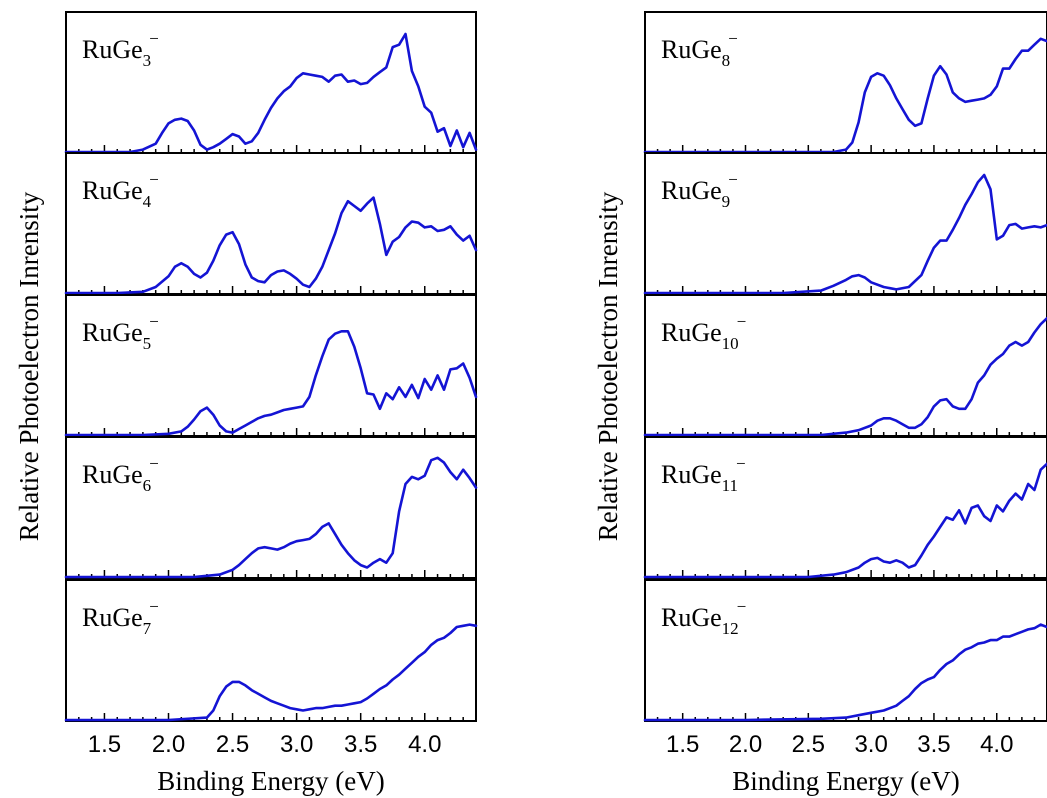 The image size is (1047, 798). Describe the element at coordinates (147, 485) in the screenshot. I see `panel-label-subscript: 6` at that location.